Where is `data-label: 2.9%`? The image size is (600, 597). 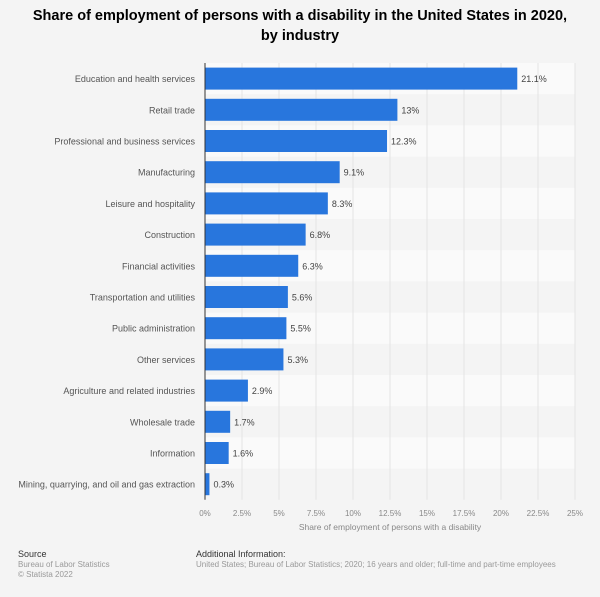
data-label: 2.9% is located at coordinates (262, 391).